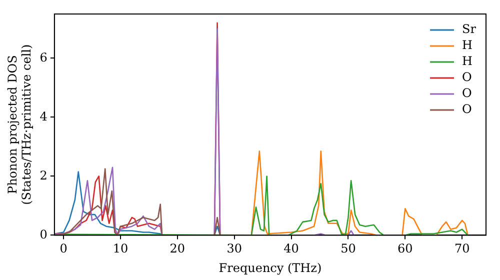  What do you see at coordinates (64, 249) in the screenshot?
I see `x-tick-label: 0` at bounding box center [64, 249].